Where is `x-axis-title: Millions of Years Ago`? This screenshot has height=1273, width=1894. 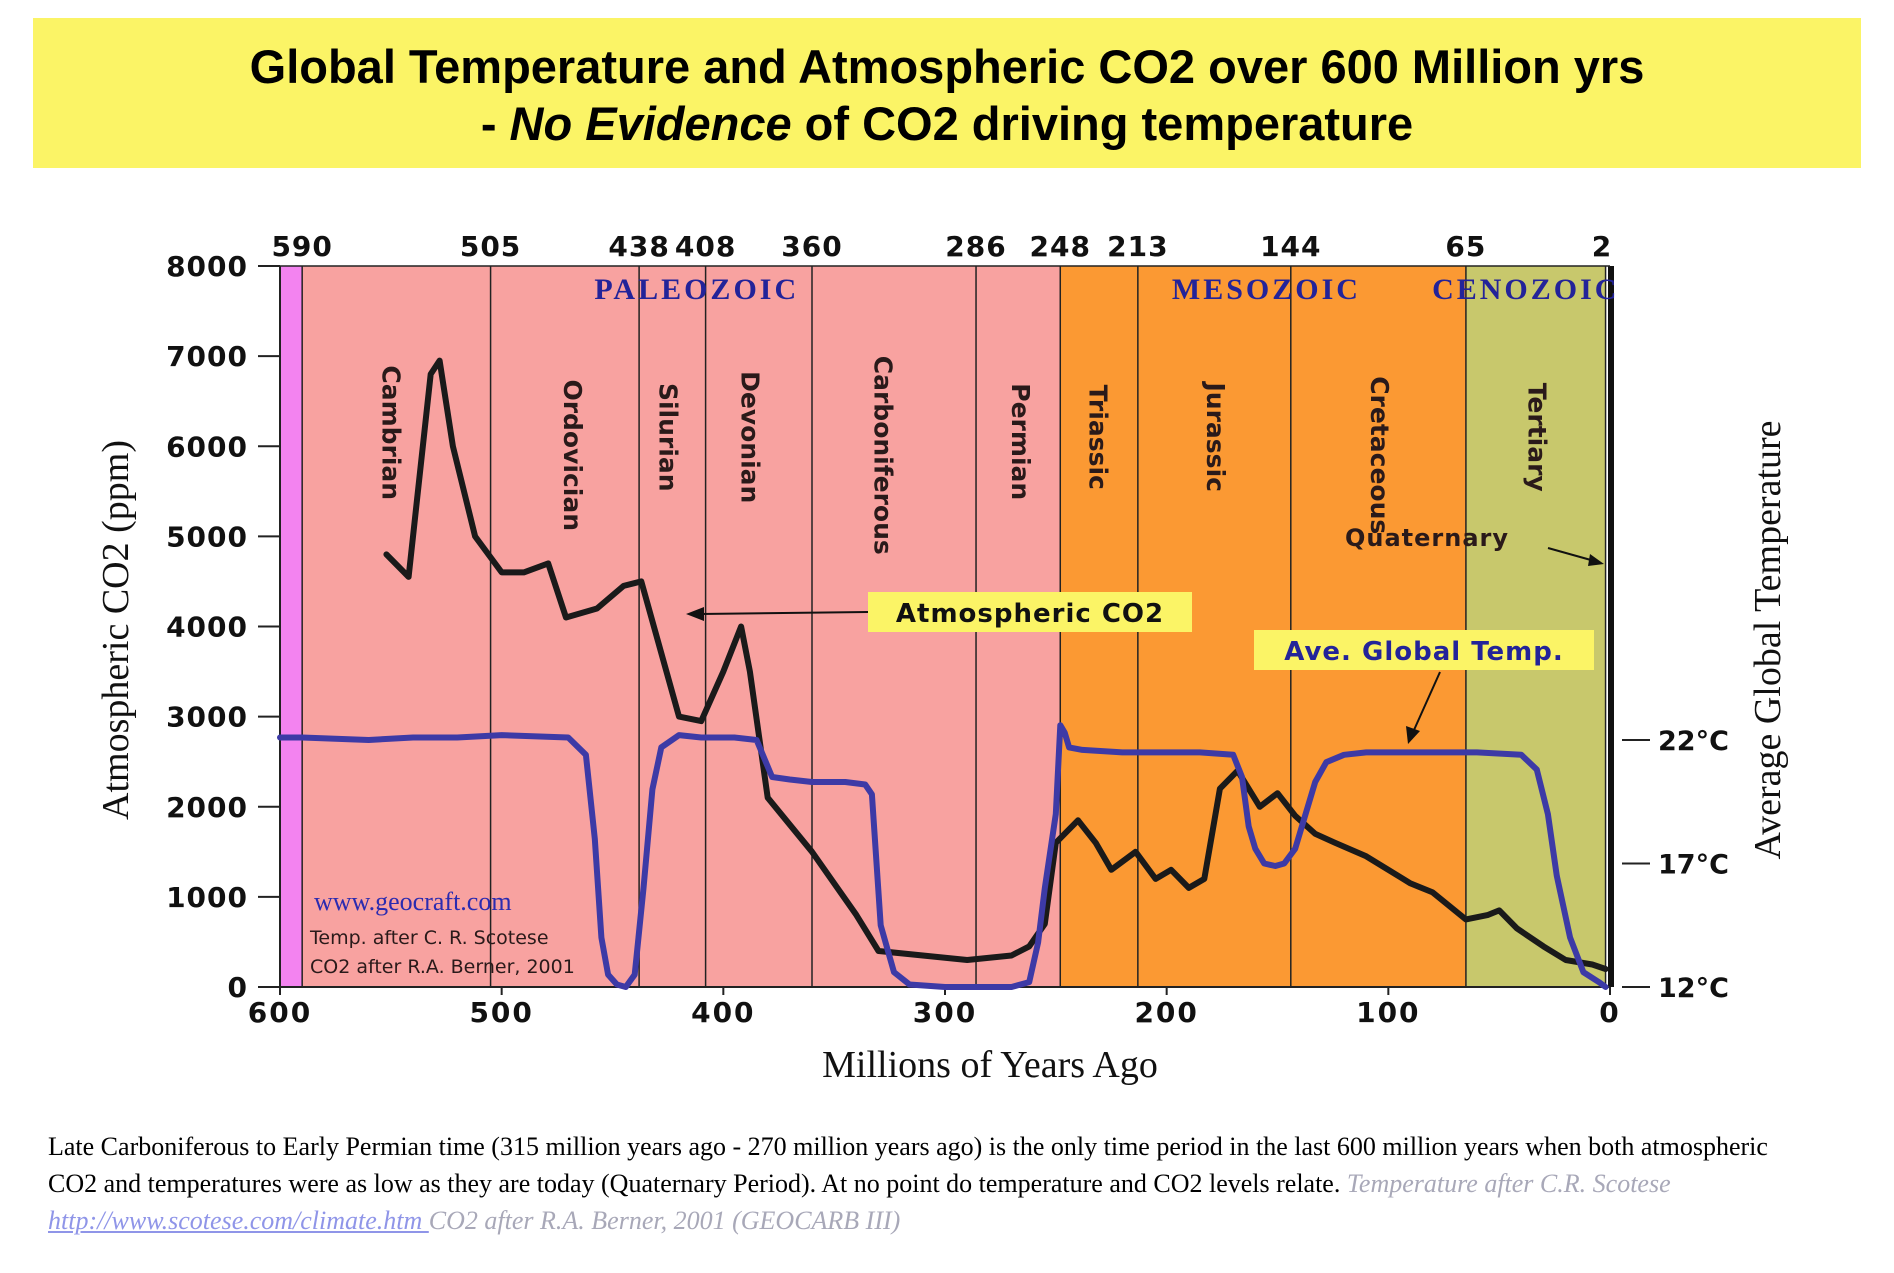 x-axis-title: Millions of Years Ago is located at coordinates (990, 1065).